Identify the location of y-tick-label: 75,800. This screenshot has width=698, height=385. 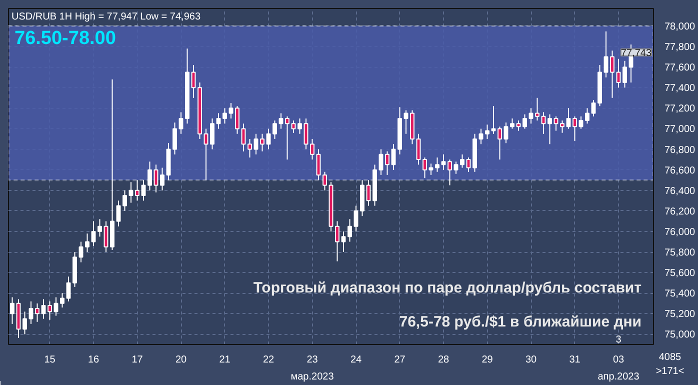
(680, 253).